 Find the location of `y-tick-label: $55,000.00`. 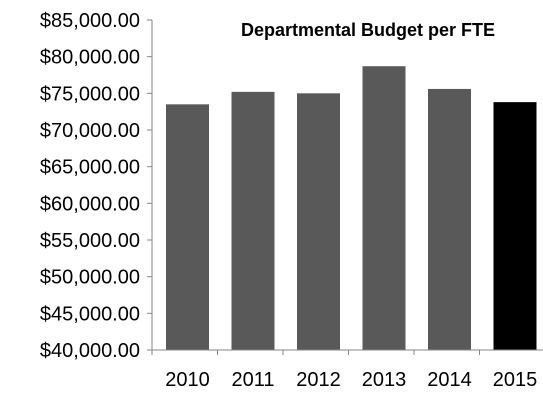

y-tick-label: $55,000.00 is located at coordinates (90, 241).